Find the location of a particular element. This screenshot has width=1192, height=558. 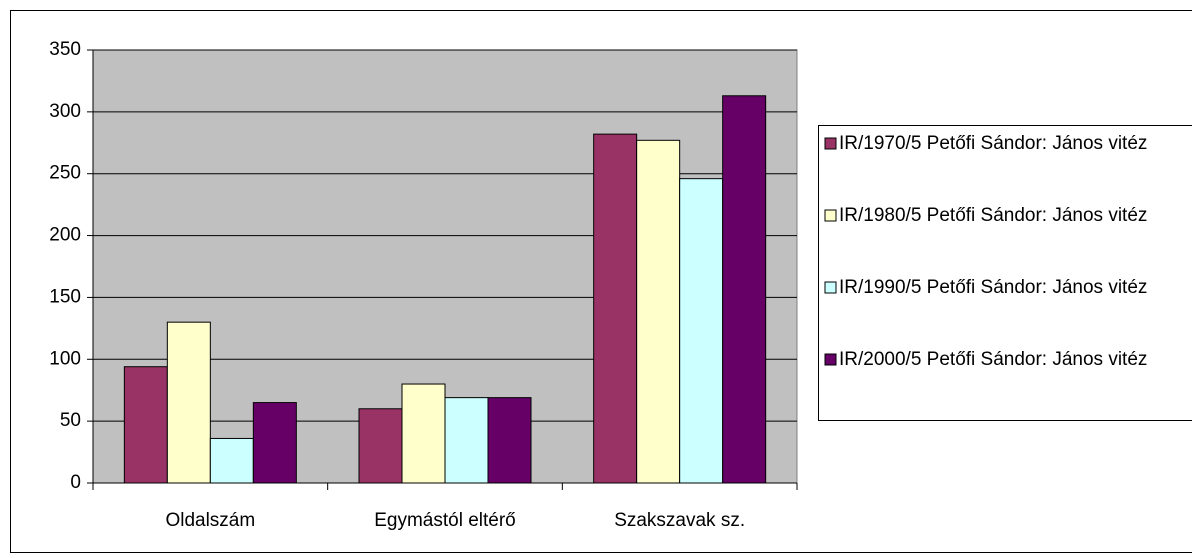

y-tick-label: 0 is located at coordinates (75, 482).